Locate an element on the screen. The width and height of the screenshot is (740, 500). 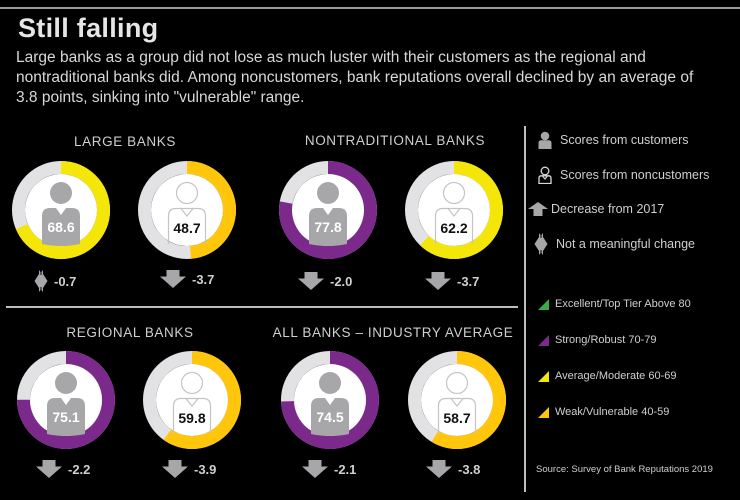
donut-nontraditional-noncustomers: 62.2 is located at coordinates (454, 210).